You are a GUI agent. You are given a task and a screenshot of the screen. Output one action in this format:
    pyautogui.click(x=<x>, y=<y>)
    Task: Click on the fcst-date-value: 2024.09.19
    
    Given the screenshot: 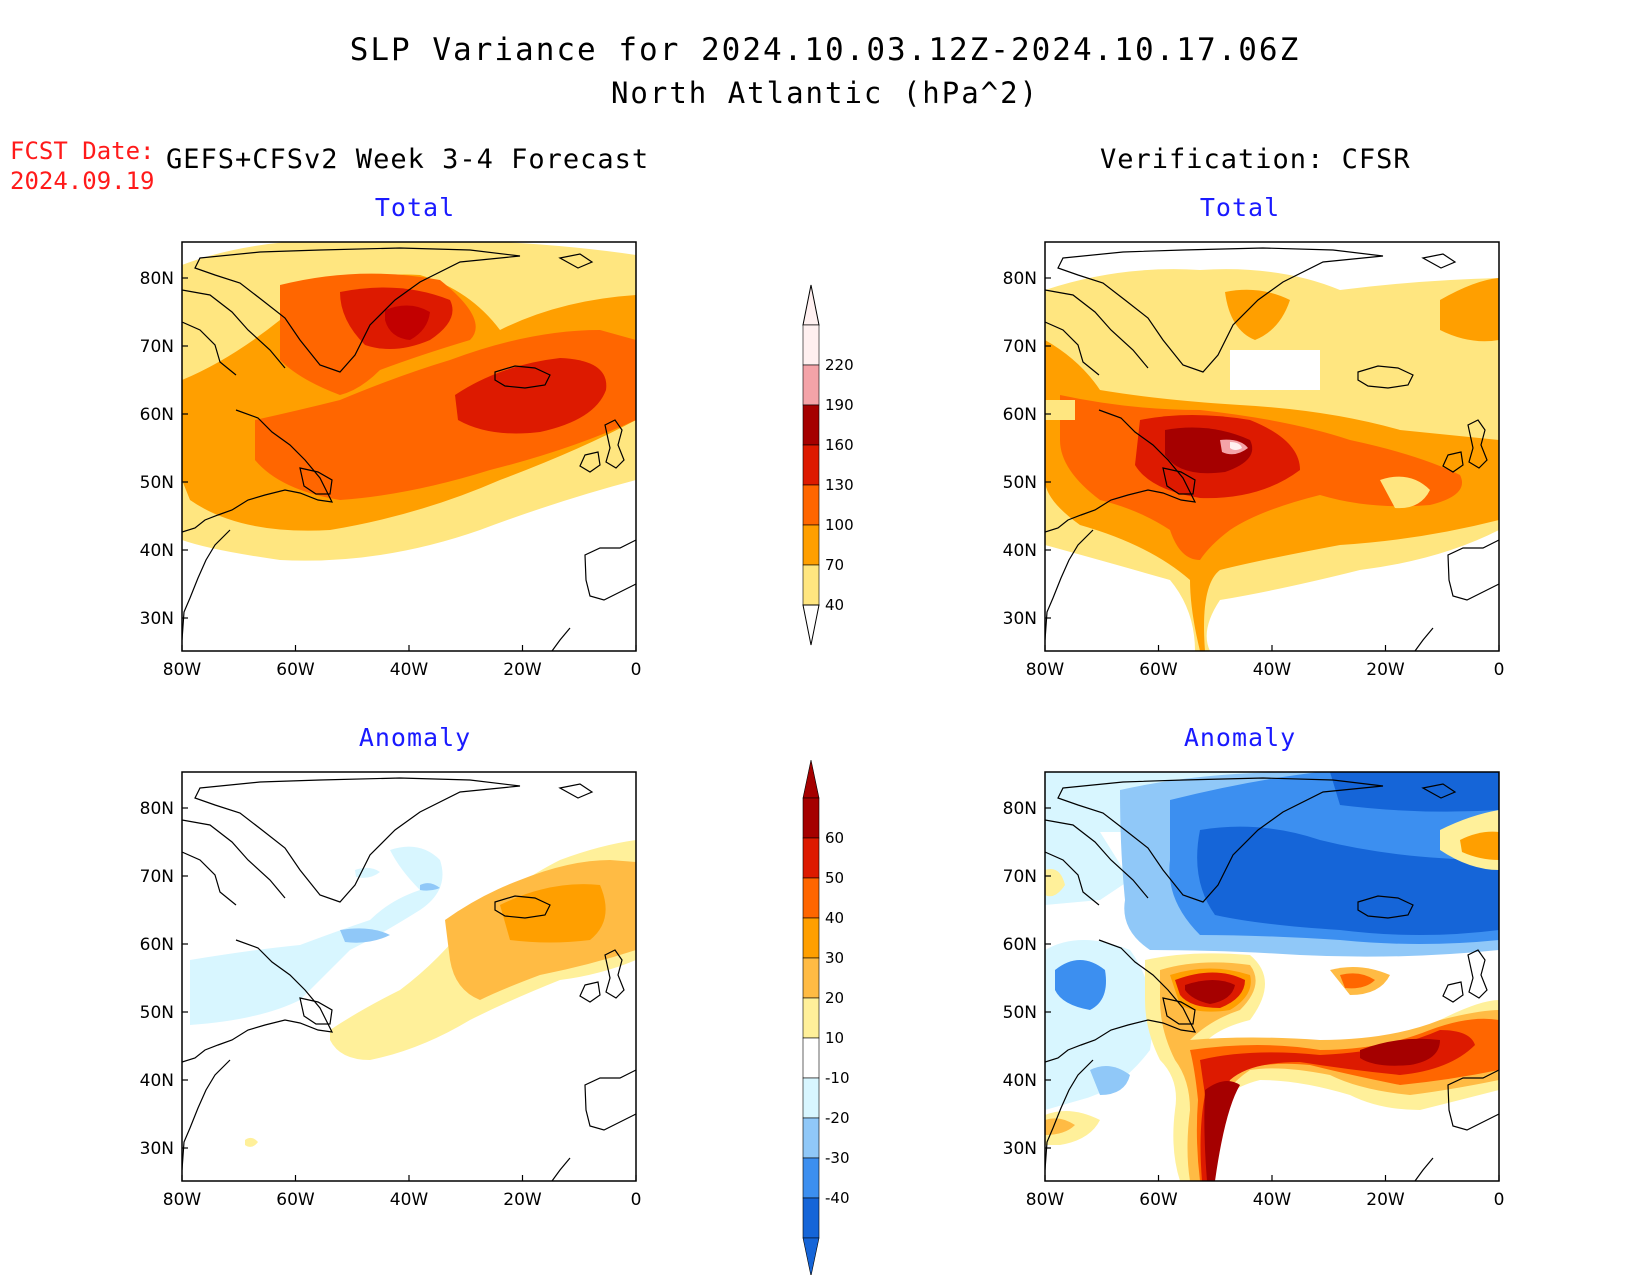 What is the action you would take?
    pyautogui.click(x=82, y=181)
    